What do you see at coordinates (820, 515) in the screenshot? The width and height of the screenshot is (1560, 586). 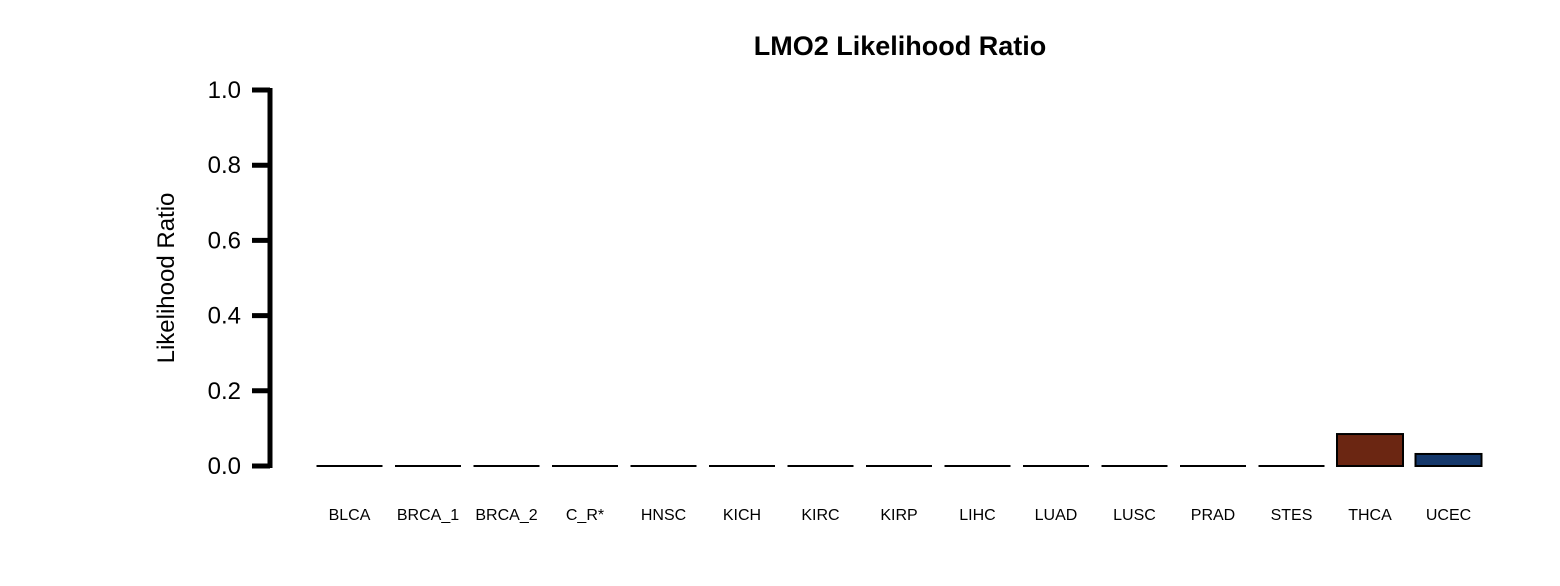 I see `x-tick-label: KIRC` at bounding box center [820, 515].